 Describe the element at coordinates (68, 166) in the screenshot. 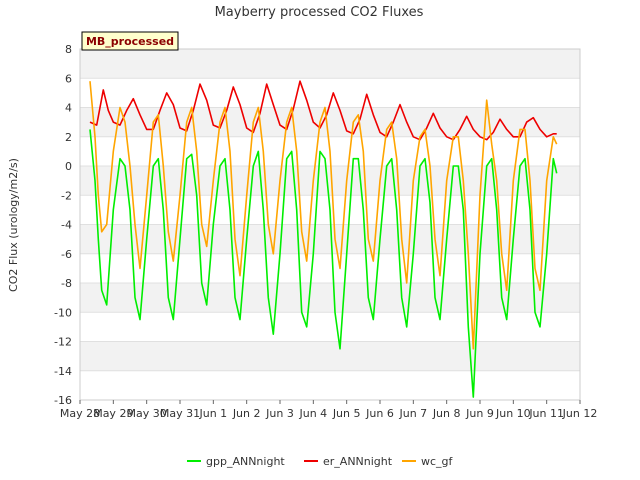

I see `y-tick-label: 0` at that location.